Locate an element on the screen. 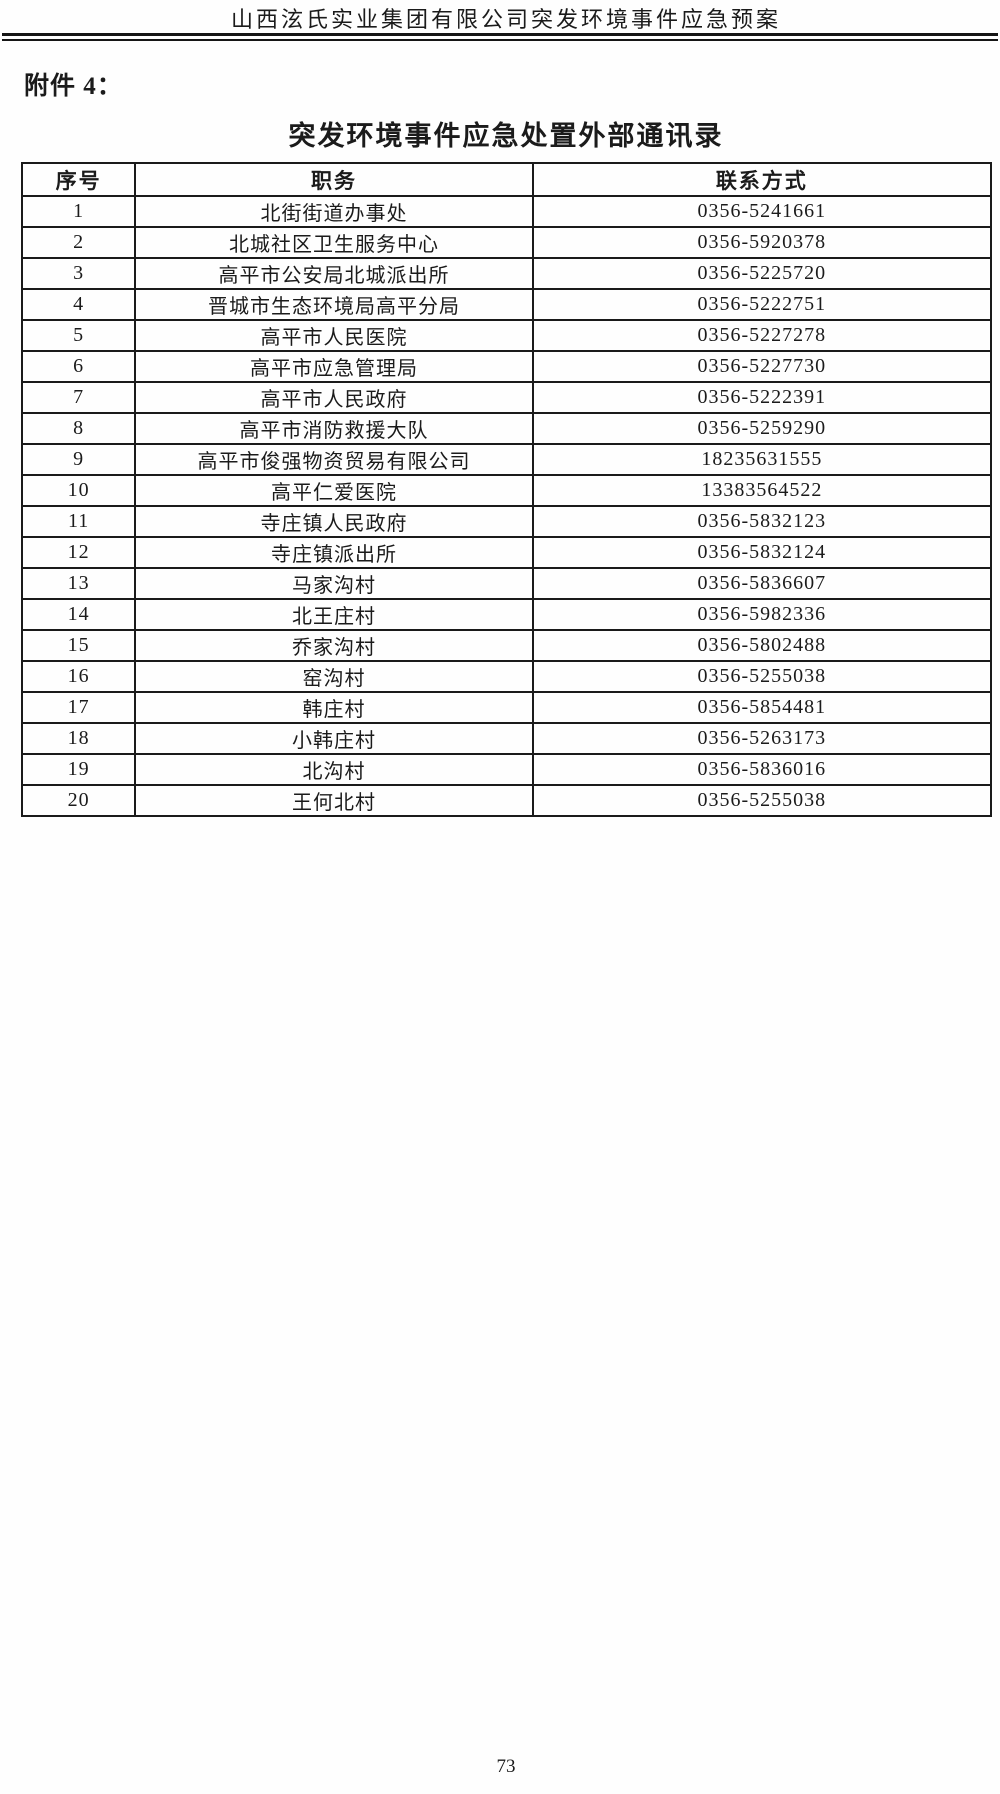 This screenshot has height=1794, width=1000. table-row: 13 马家沟村 0356-5836607 is located at coordinates (506, 583).